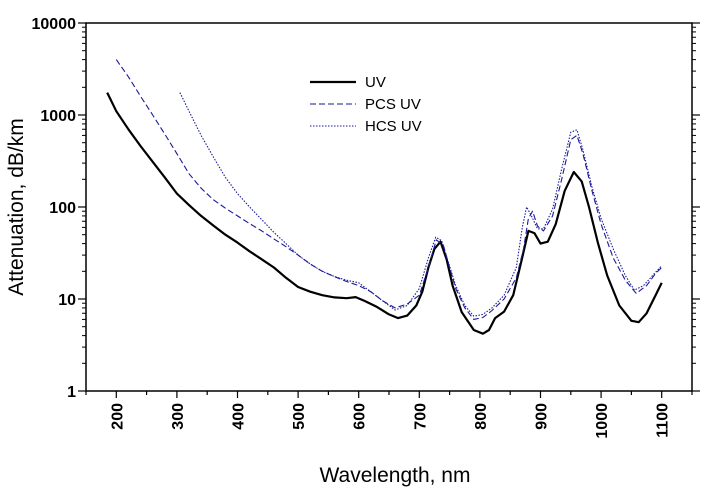 This screenshot has height=494, width=714. Describe the element at coordinates (420, 416) in the screenshot. I see `x-tick-label: 700` at that location.